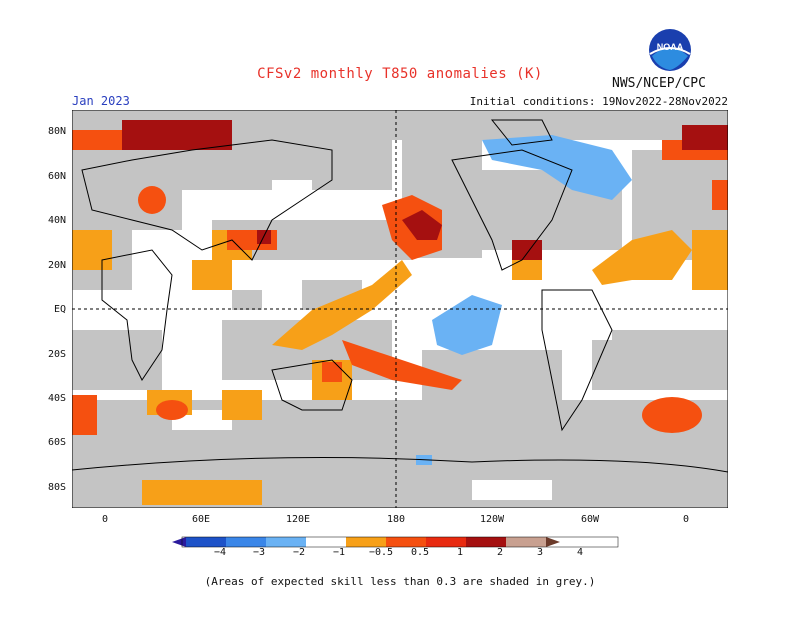 Image resolution: width=800 pixels, height=618 pixels. What do you see at coordinates (220, 552) in the screenshot?
I see `colorbar-label: −4` at bounding box center [220, 552].